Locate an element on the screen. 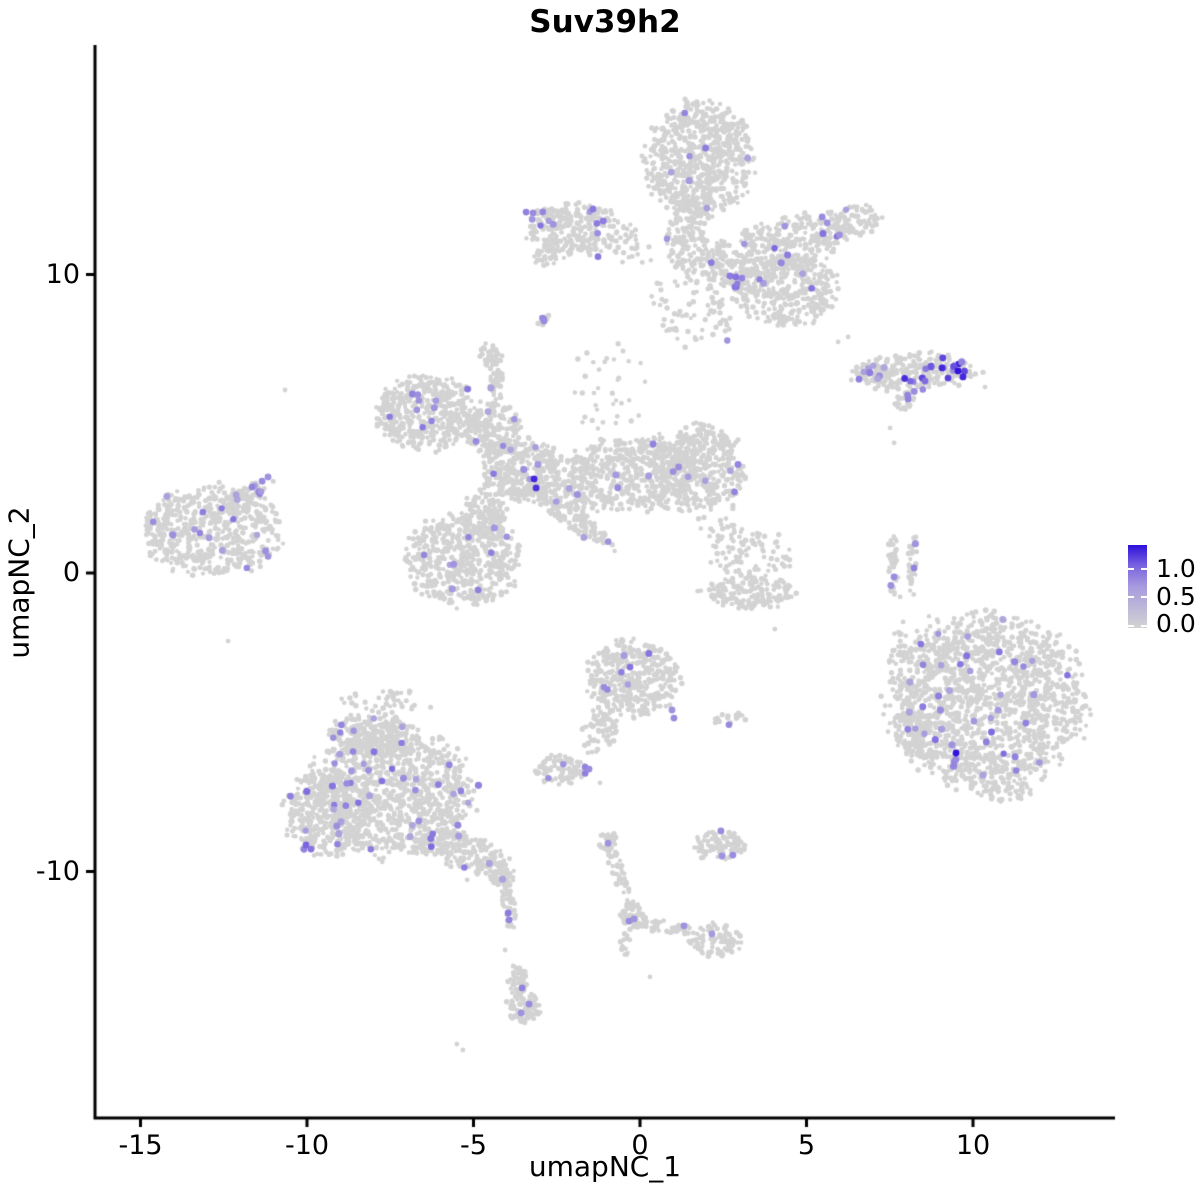 Image resolution: width=1200 pixels, height=1200 pixels. legend-label-low: 0.0 is located at coordinates (1176, 623).